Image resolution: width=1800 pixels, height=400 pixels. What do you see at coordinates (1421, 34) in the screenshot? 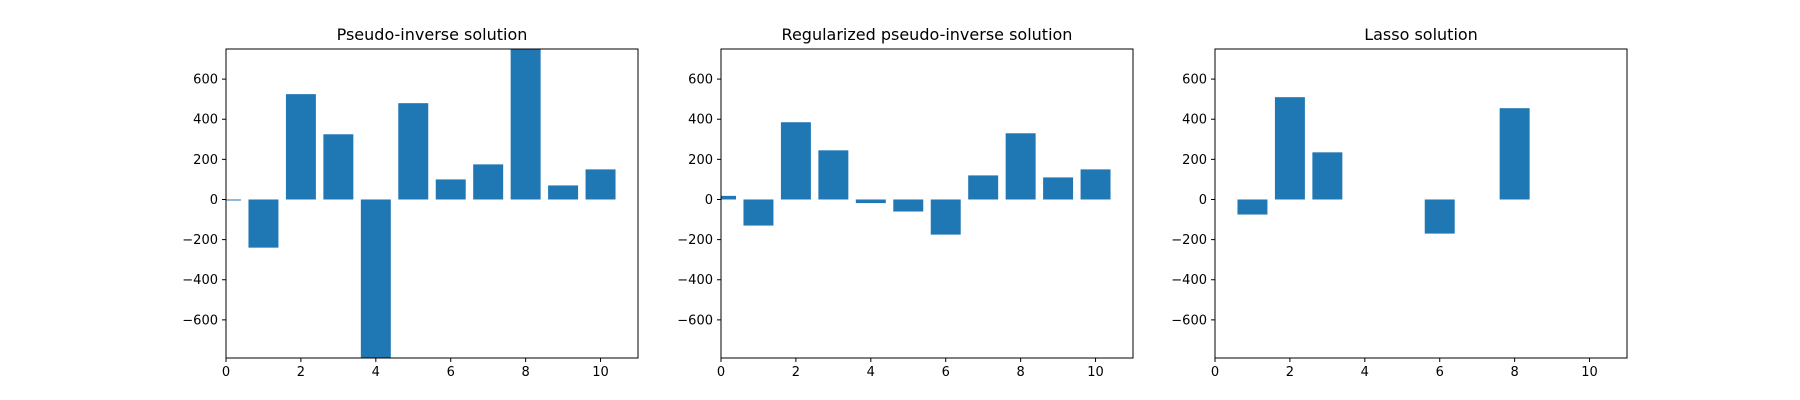
I see `chart-title: Lasso solution` at bounding box center [1421, 34].